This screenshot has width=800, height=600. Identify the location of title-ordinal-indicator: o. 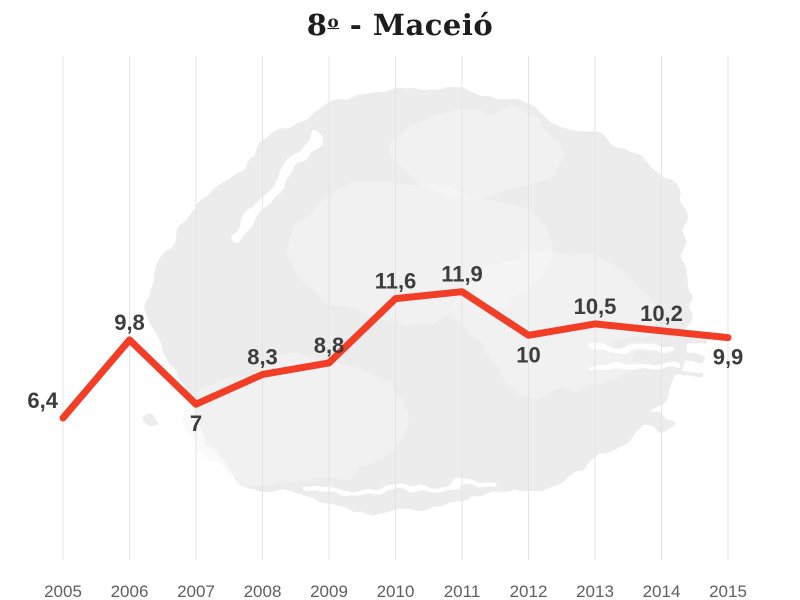
(333, 21).